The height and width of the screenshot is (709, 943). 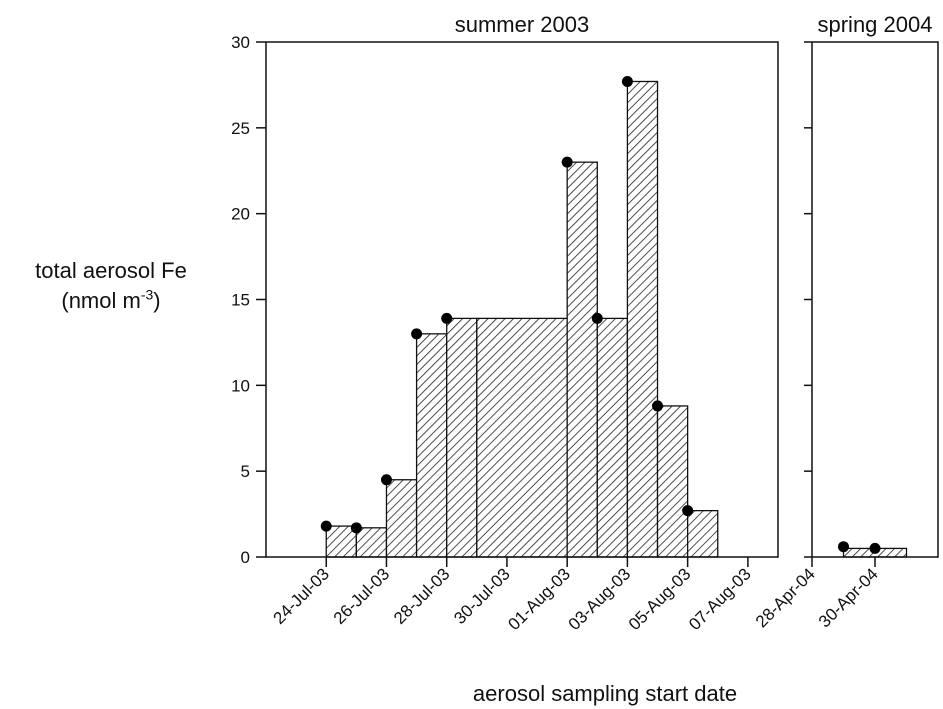 What do you see at coordinates (111, 270) in the screenshot?
I see `y-axis-label-text: total aerosol Fe` at bounding box center [111, 270].